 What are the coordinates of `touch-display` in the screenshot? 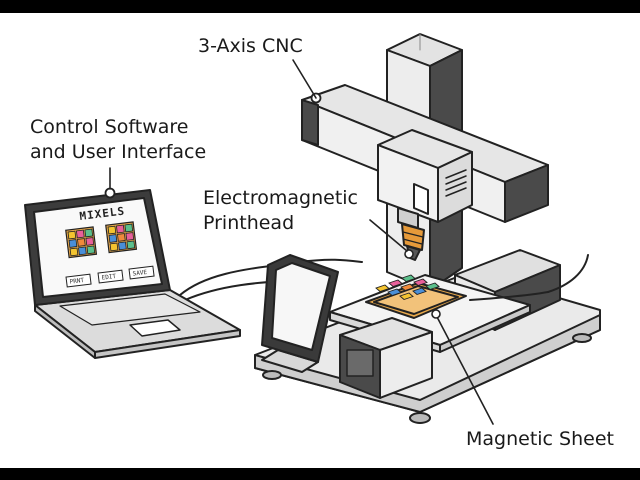 It's located at (300, 313).